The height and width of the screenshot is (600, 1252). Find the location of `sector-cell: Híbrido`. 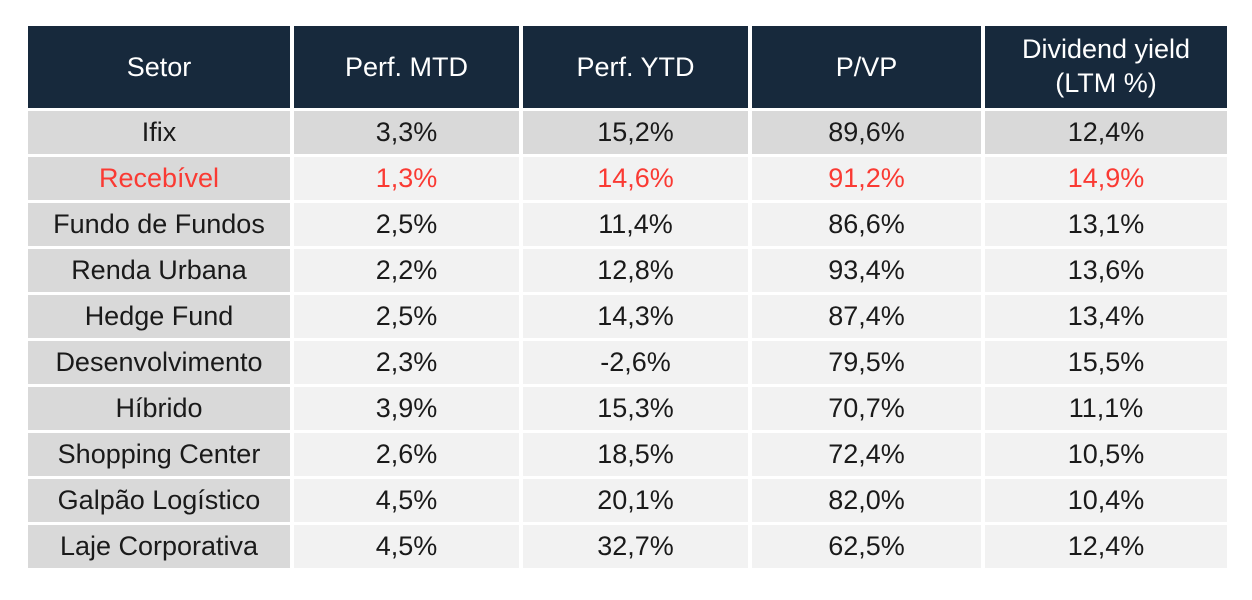

sector-cell: Híbrido is located at coordinates (159, 408).